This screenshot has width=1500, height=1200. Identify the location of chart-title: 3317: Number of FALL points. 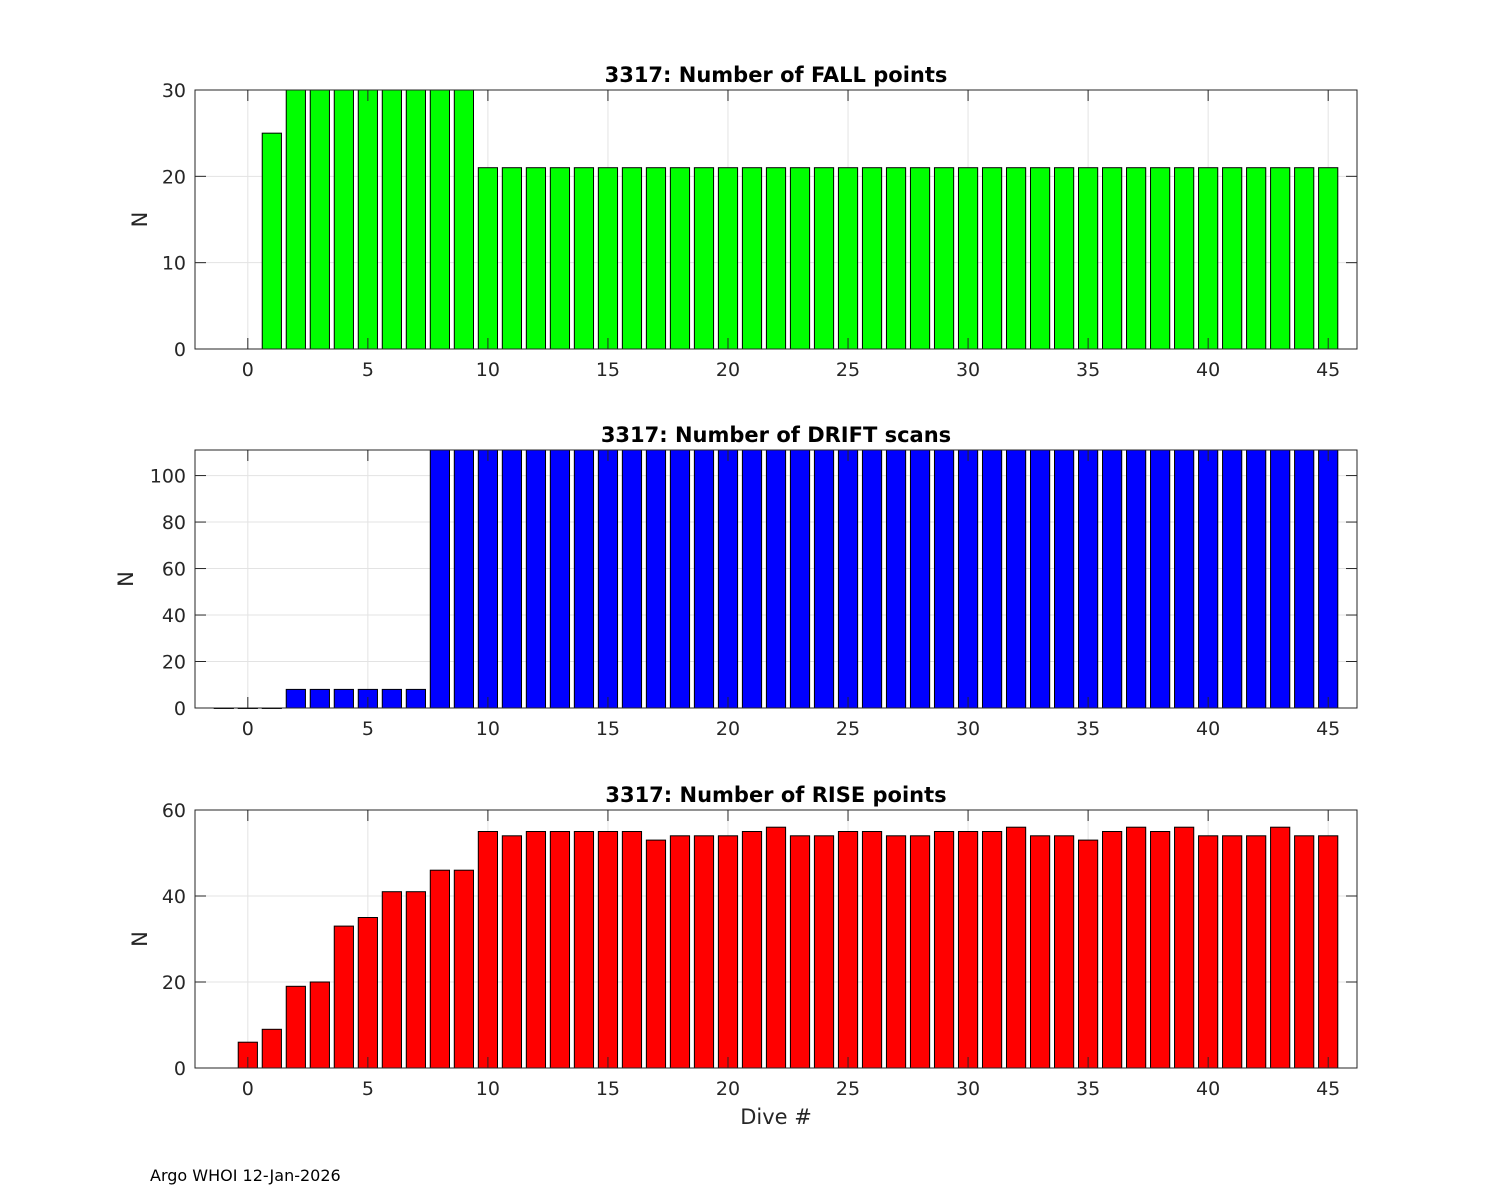
(776, 75).